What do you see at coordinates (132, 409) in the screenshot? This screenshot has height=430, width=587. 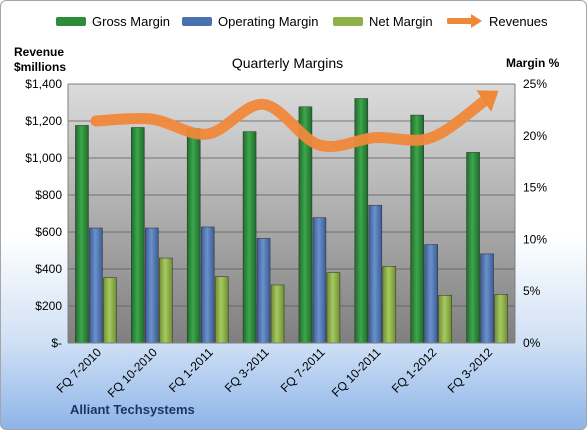 I see `footer-company: Alliant Techsystems` at bounding box center [132, 409].